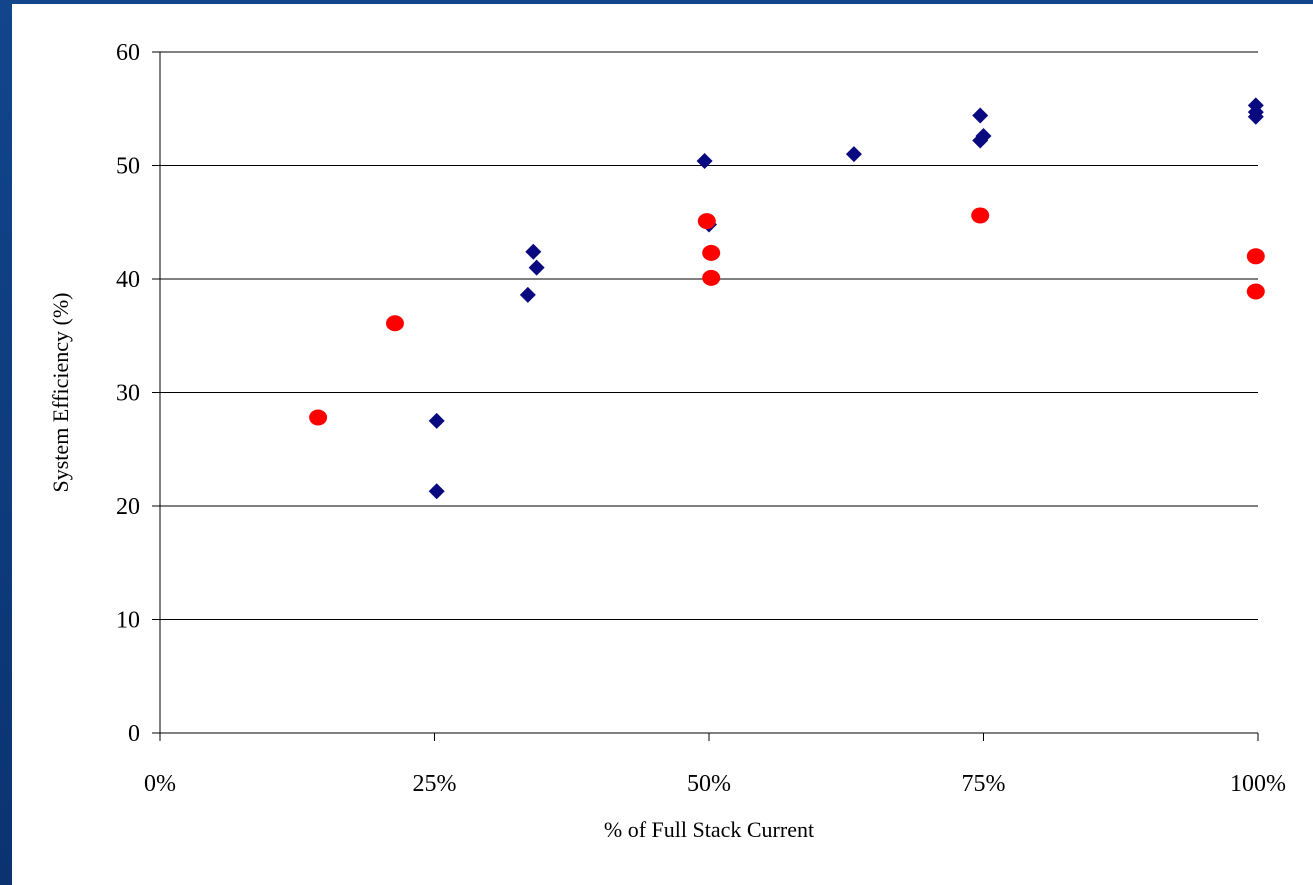 Image resolution: width=1313 pixels, height=885 pixels. I want to click on y-tick-label: 30, so click(128, 394).